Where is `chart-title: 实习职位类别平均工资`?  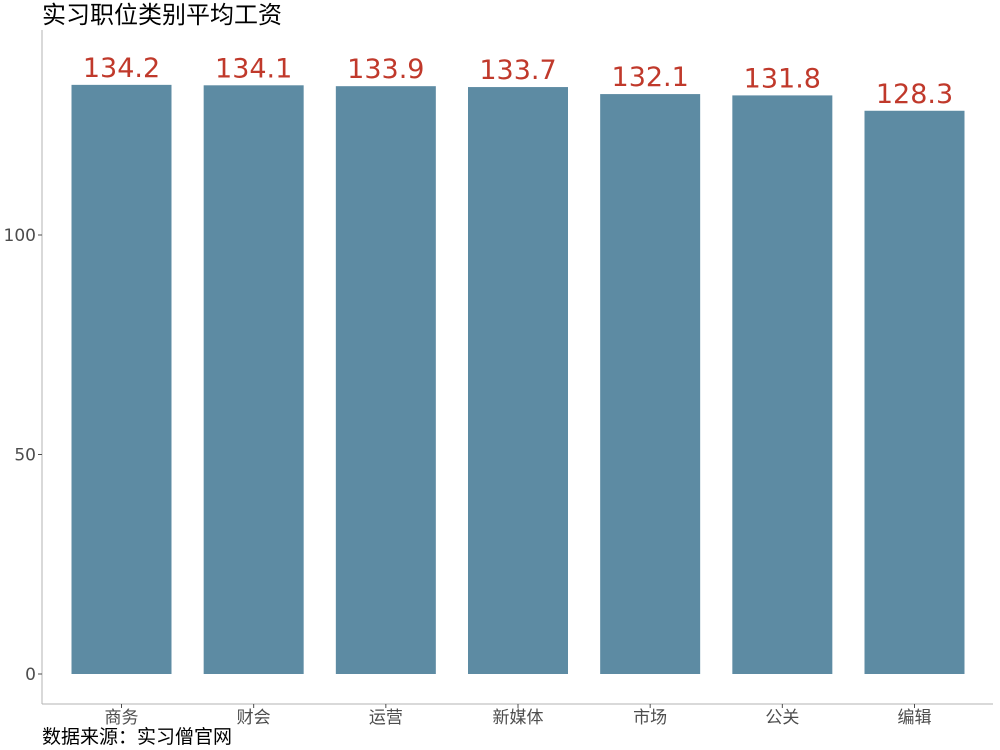 chart-title: 实习职位类别平均工资 is located at coordinates (162, 15).